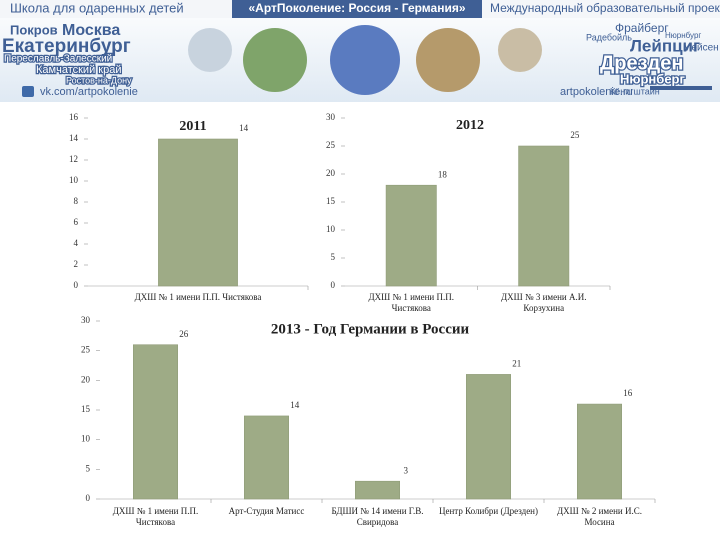 The width and height of the screenshot is (720, 540). I want to click on city: Ростов-на-Дону, so click(99, 80).